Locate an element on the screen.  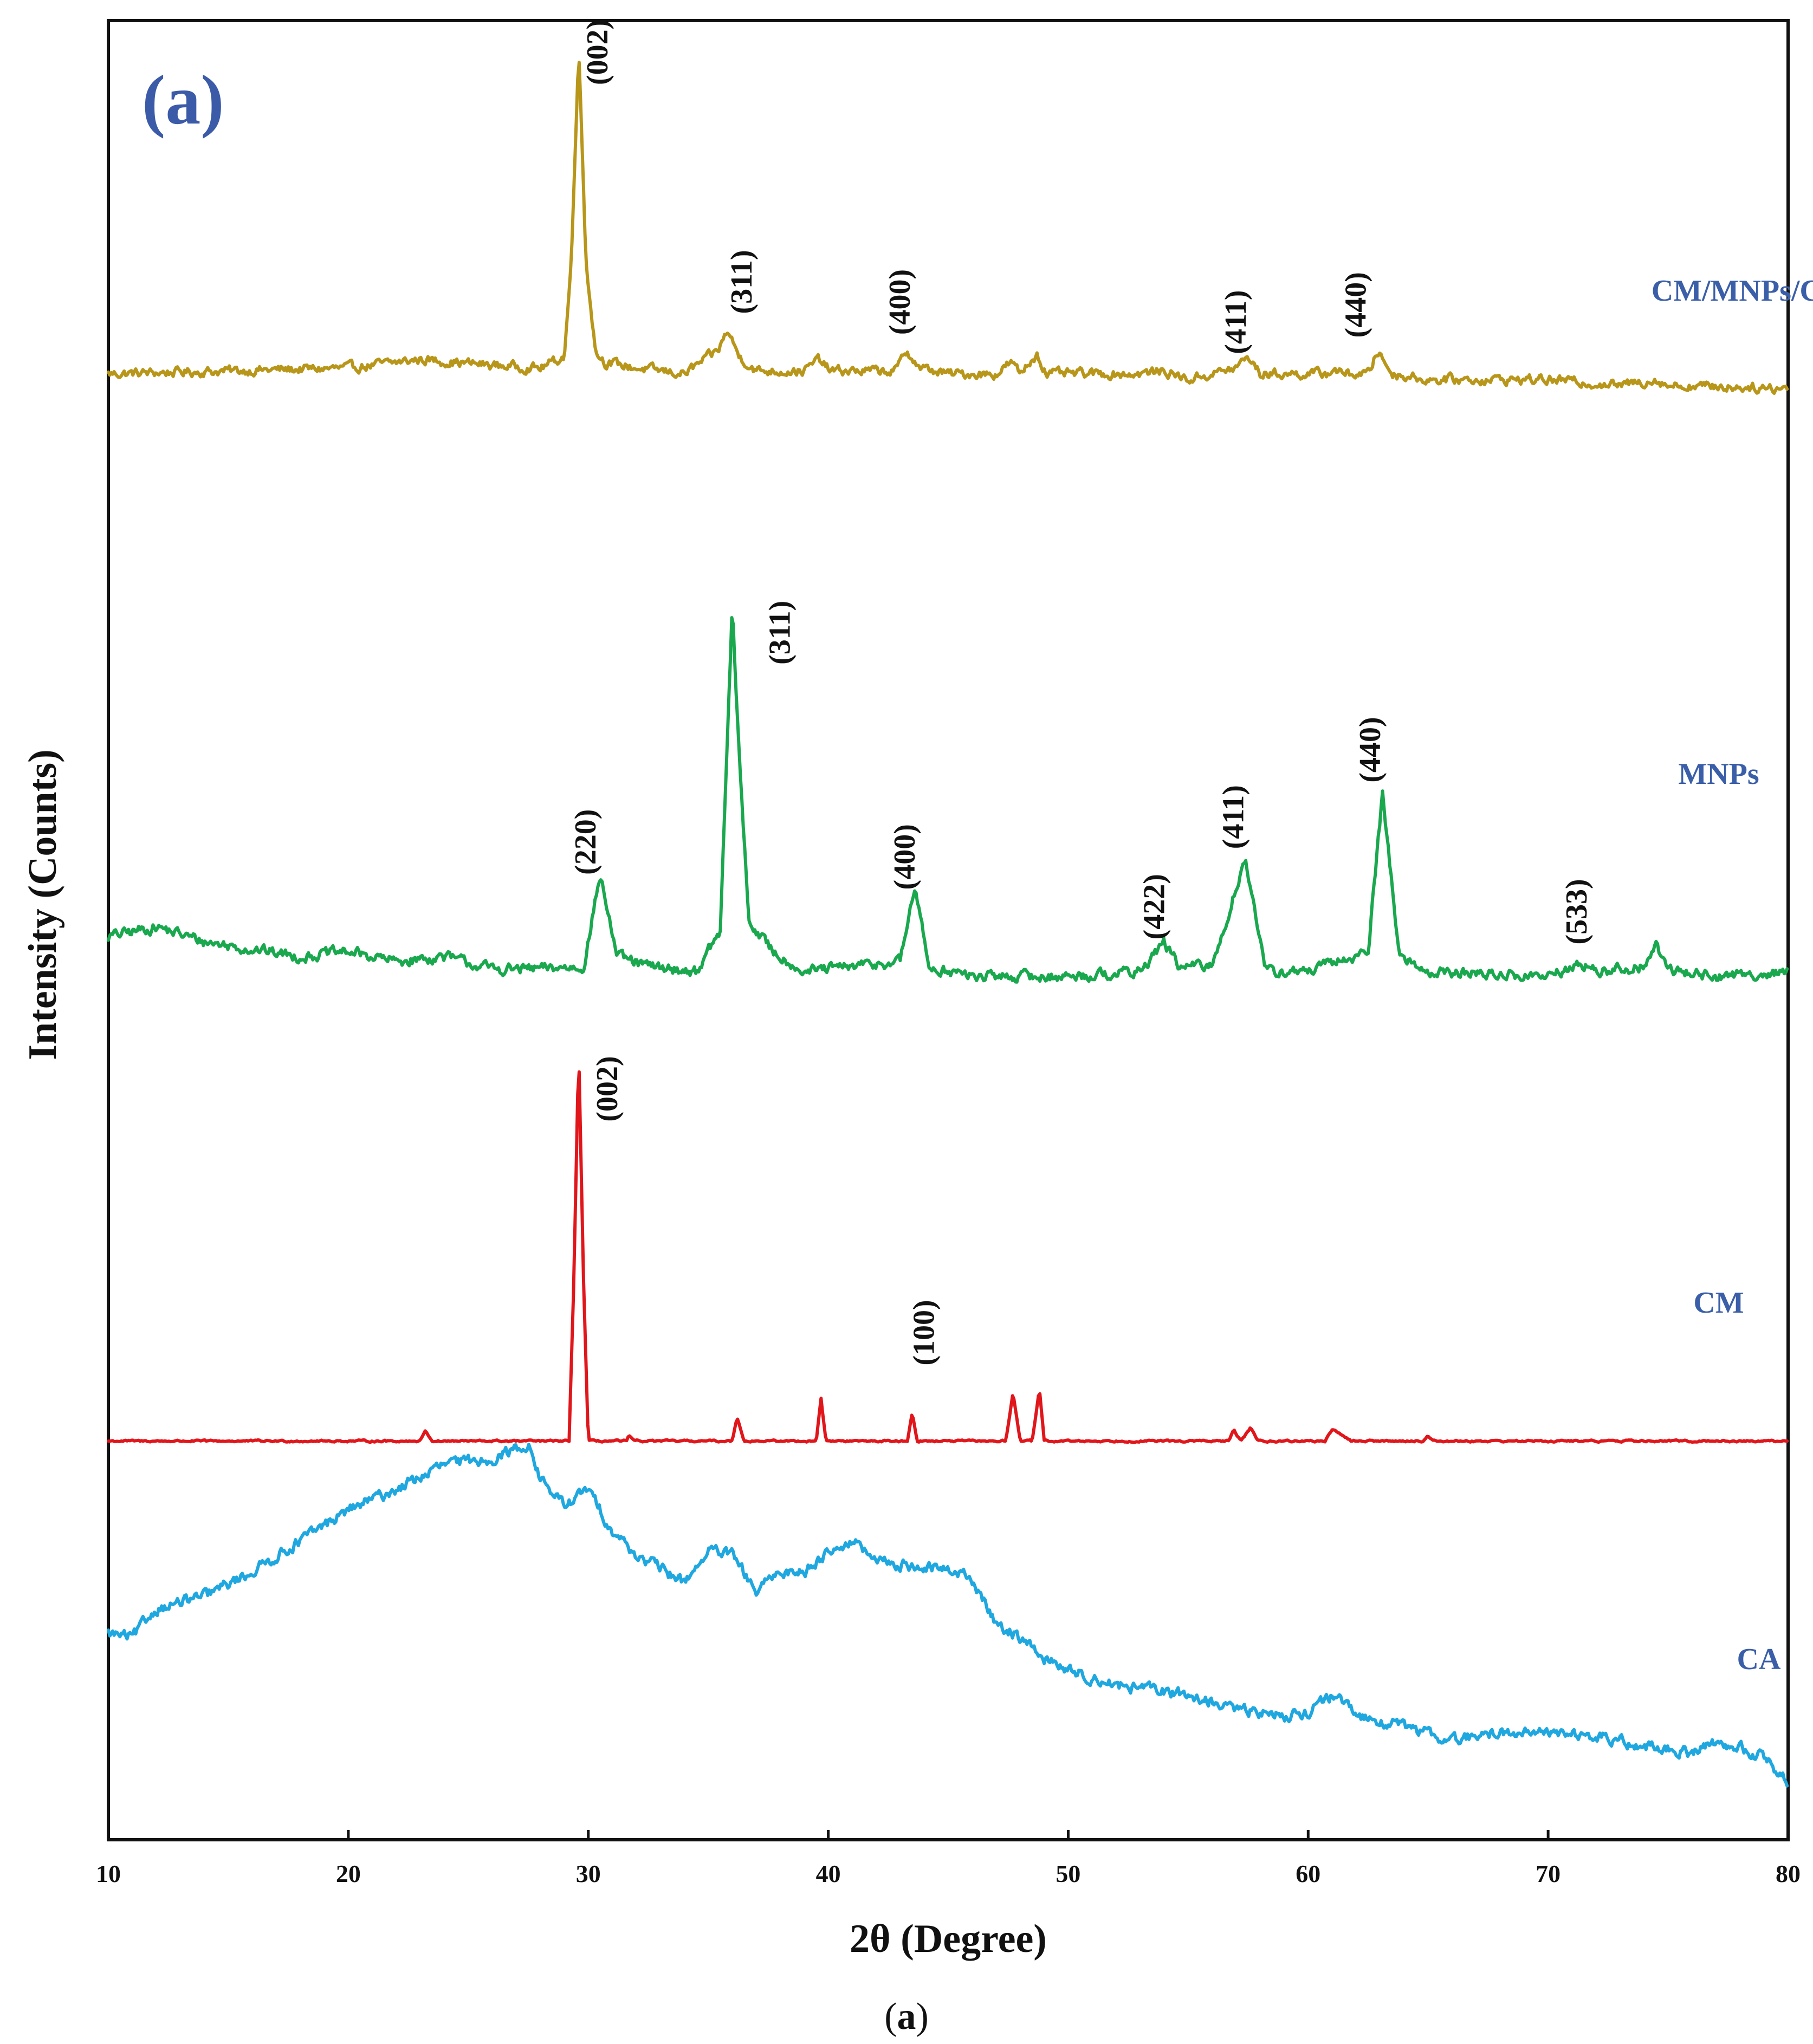
caption-close-paren: ) is located at coordinates (922, 2016).